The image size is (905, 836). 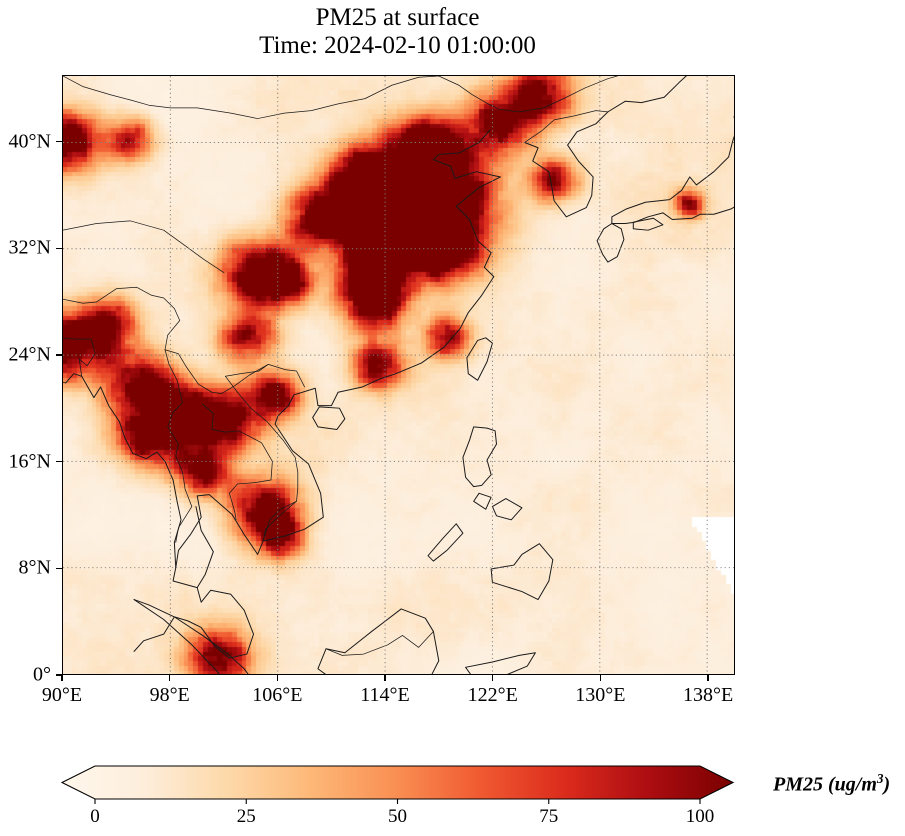 I want to click on x-axis-label: 90°E, so click(x=62, y=695).